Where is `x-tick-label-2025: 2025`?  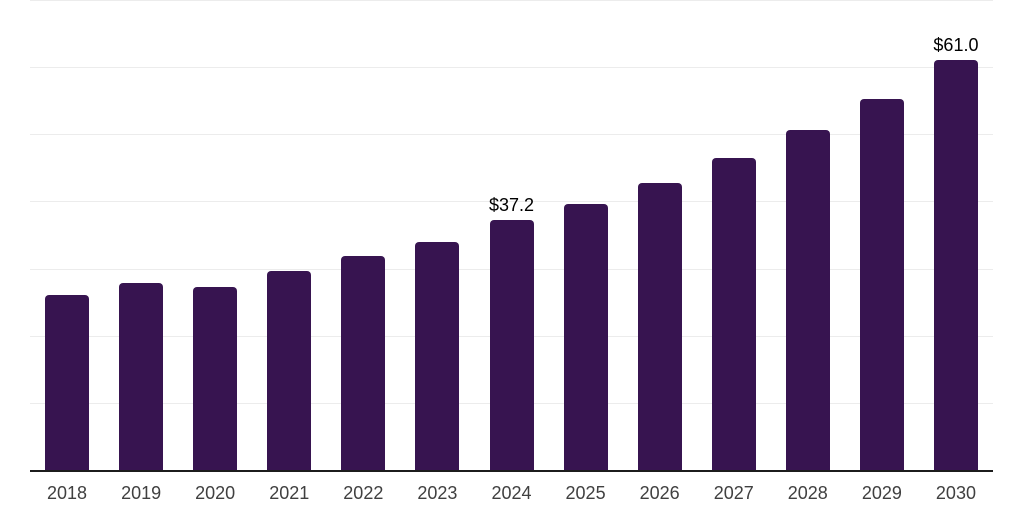 x-tick-label-2025: 2025 is located at coordinates (585, 493).